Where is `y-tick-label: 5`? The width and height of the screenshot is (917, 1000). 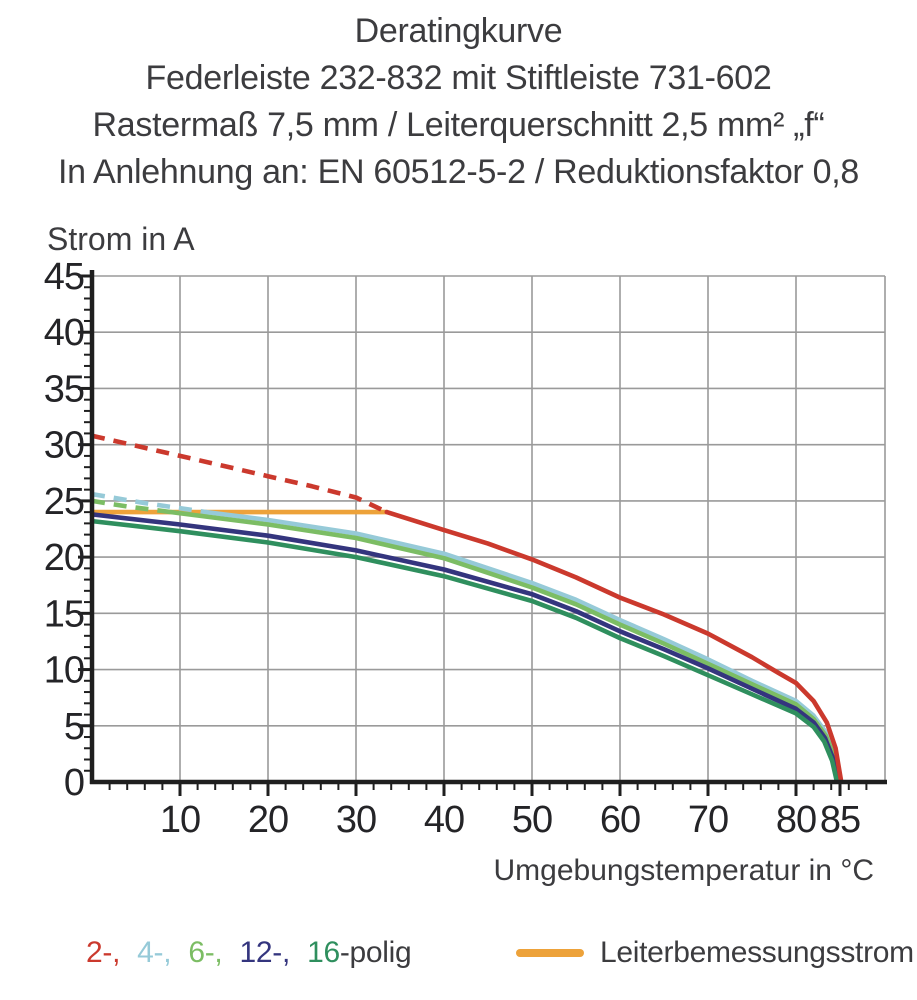 y-tick-label: 5 is located at coordinates (74, 727).